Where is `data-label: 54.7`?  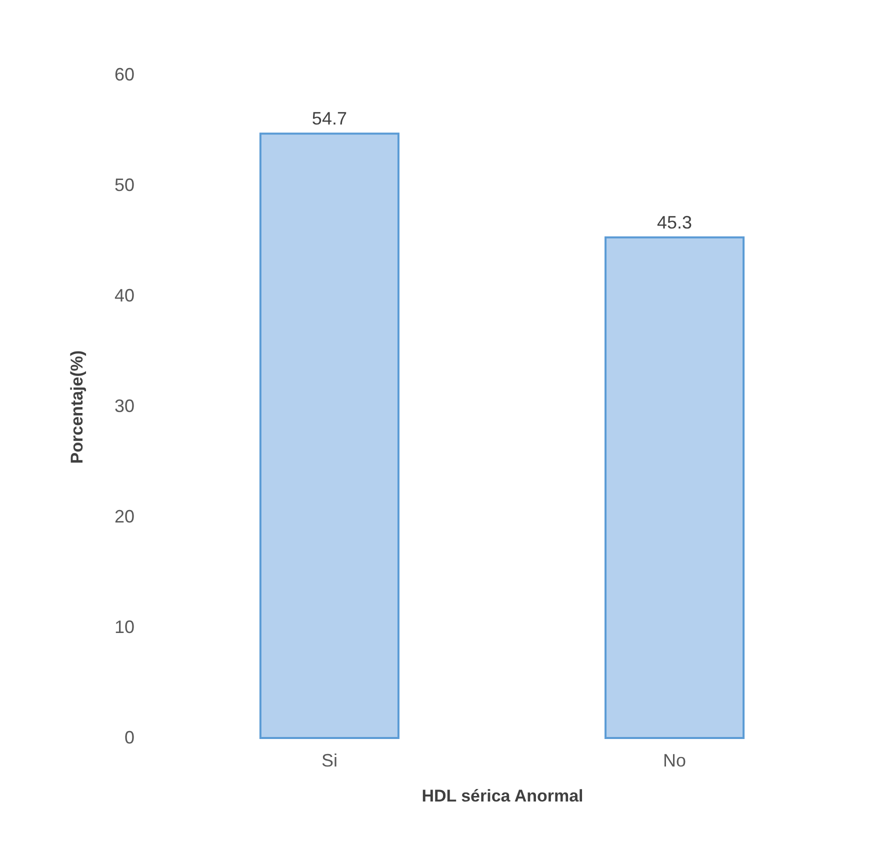 data-label: 54.7 is located at coordinates (329, 118).